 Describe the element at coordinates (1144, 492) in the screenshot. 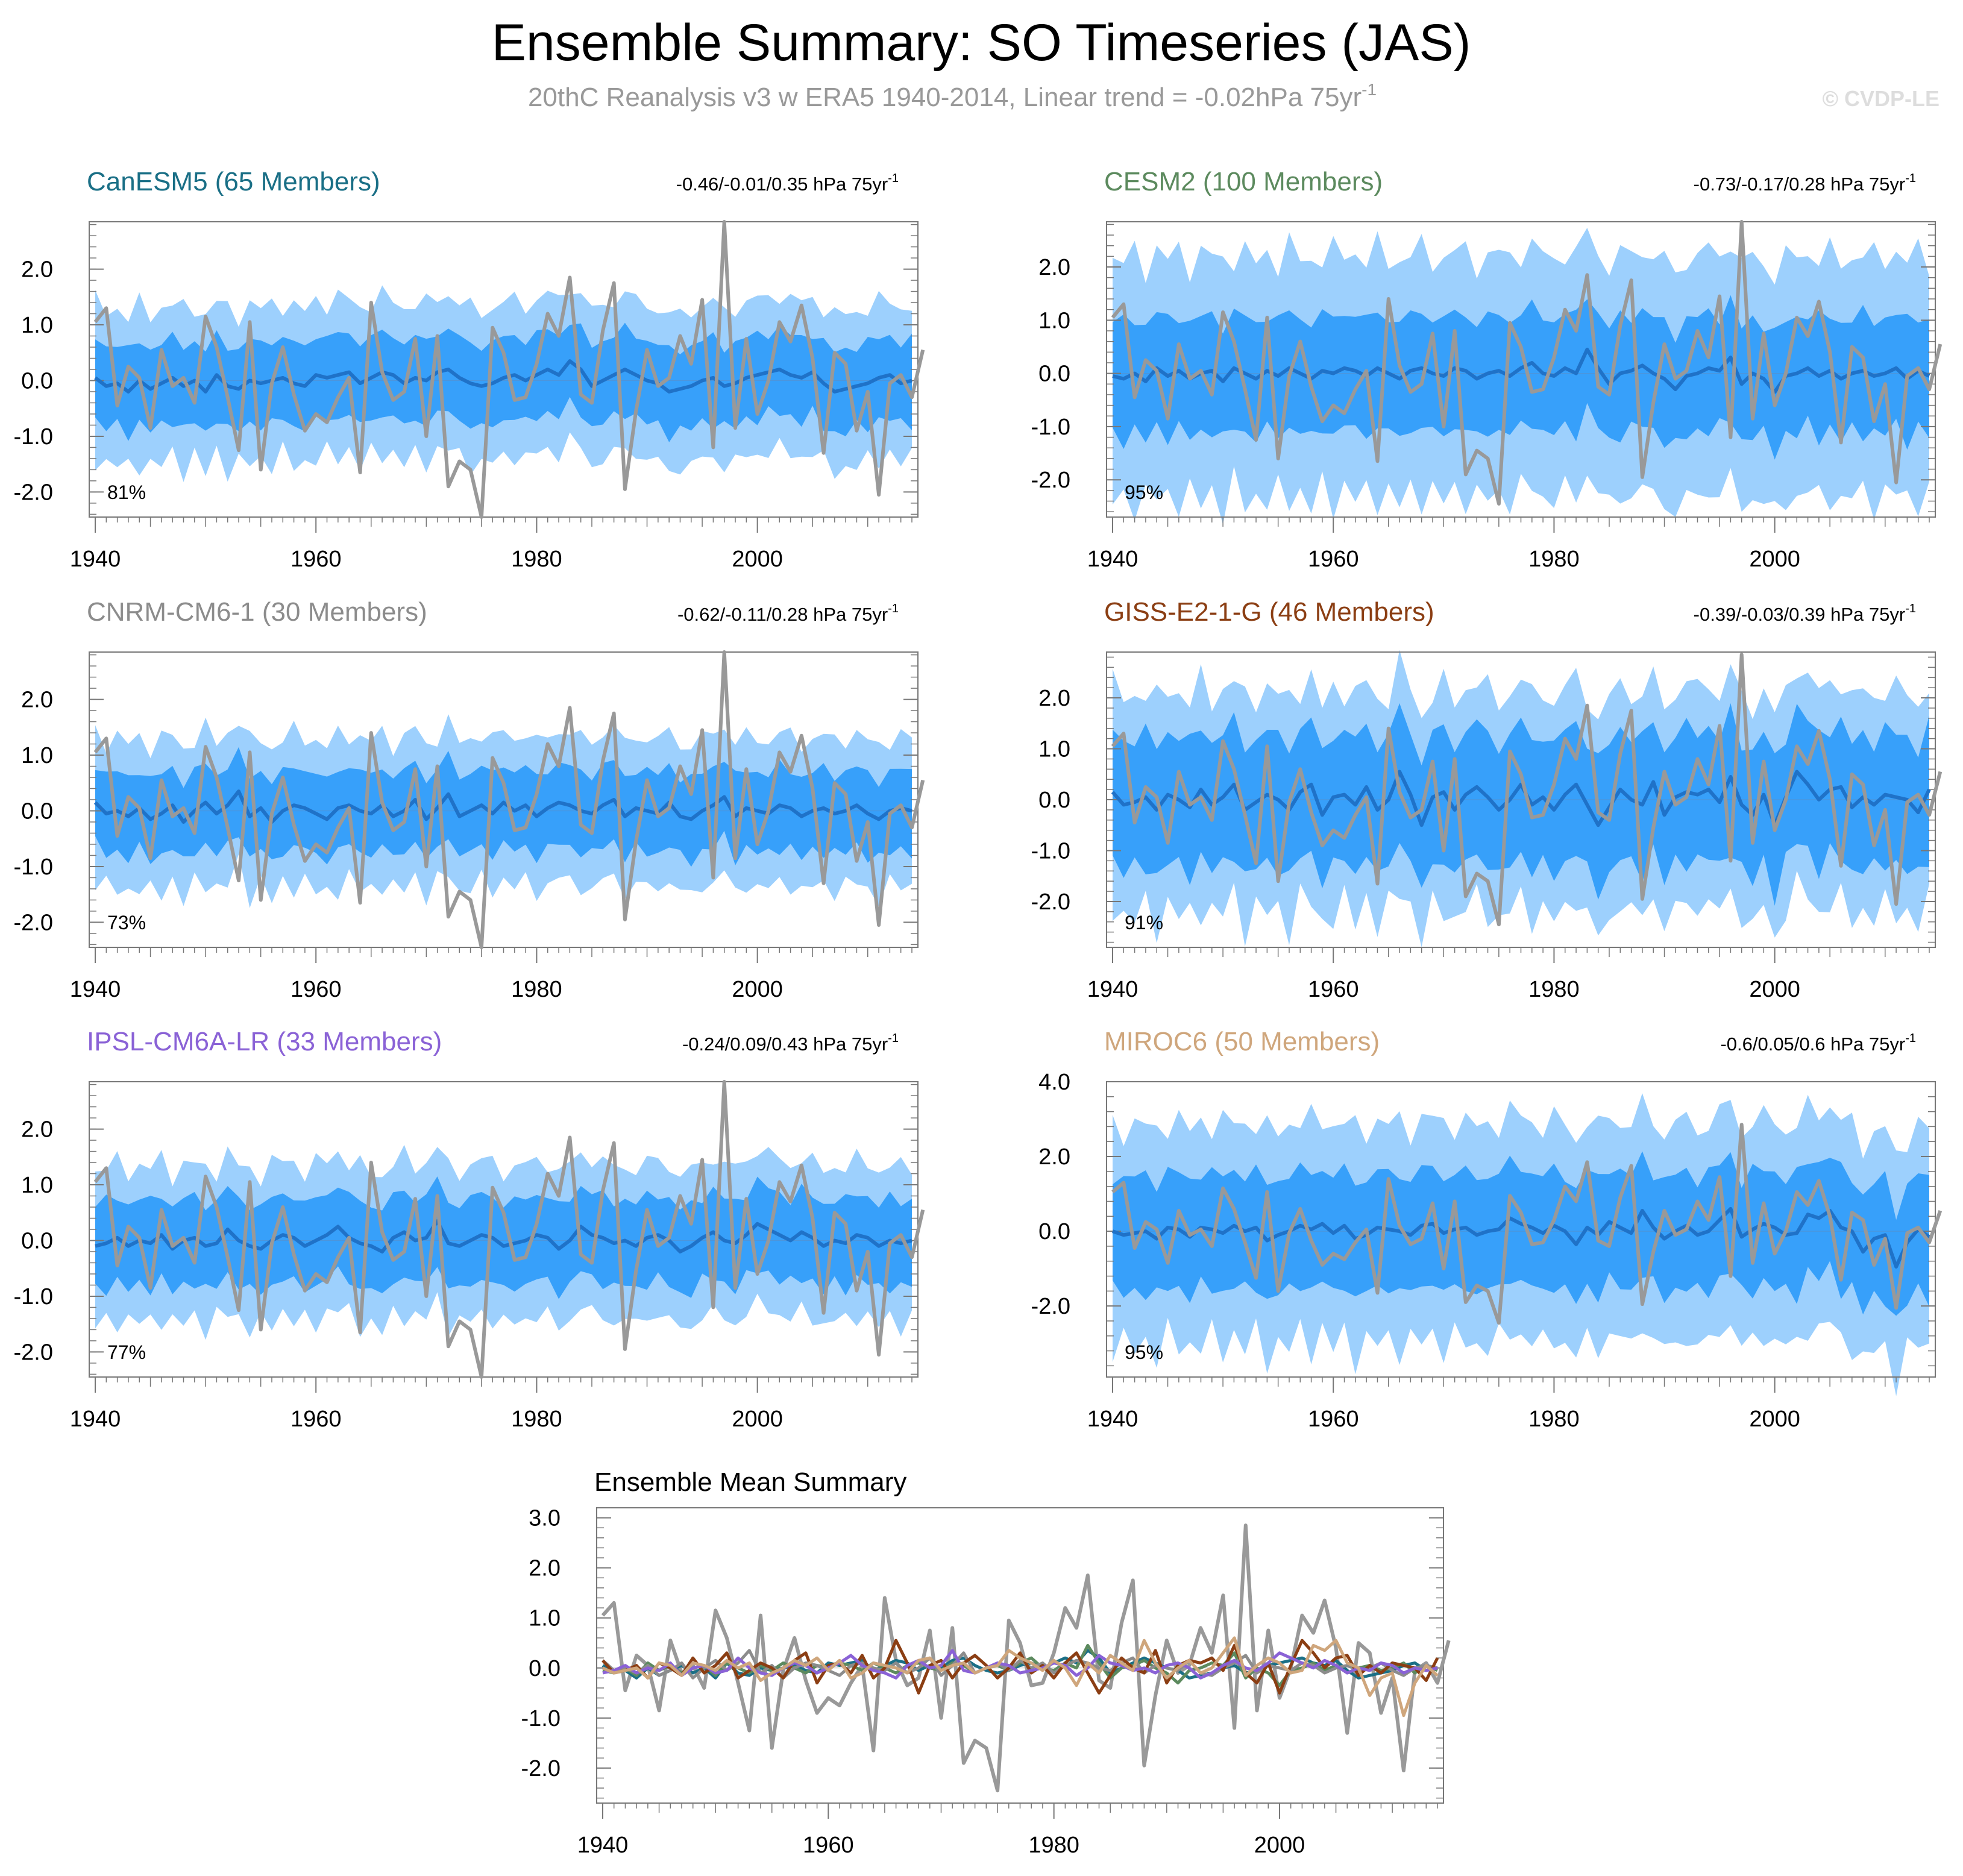

I see `percent-label: 95%` at that location.